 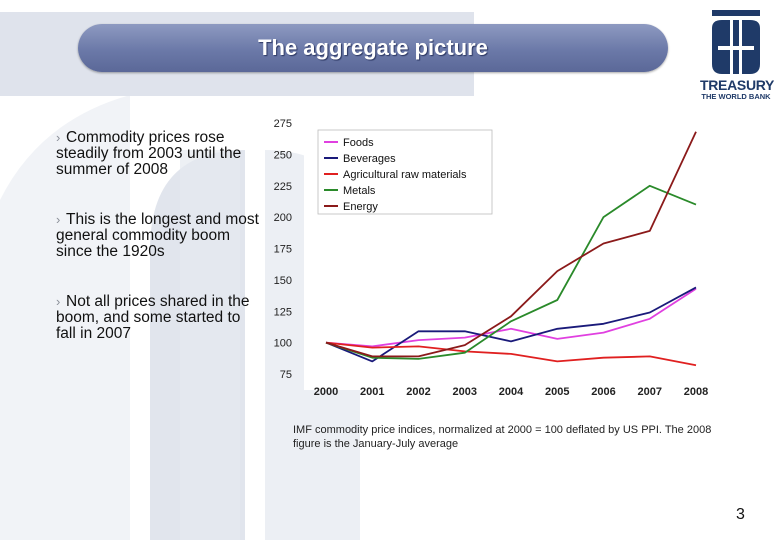 What do you see at coordinates (358, 143) in the screenshot?
I see `legend-label-0: Foods` at bounding box center [358, 143].